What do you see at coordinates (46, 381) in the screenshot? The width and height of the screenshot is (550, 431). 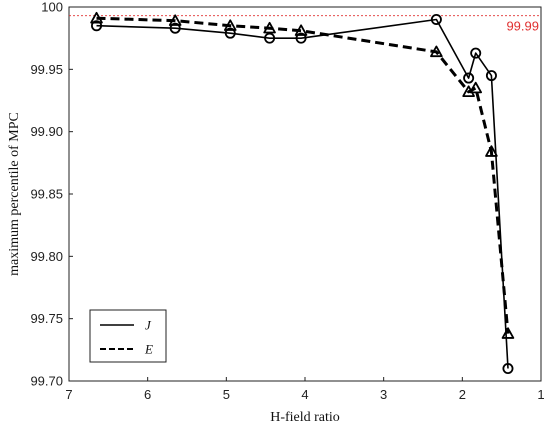 I see `y-tick-label: 99.70` at bounding box center [46, 381].